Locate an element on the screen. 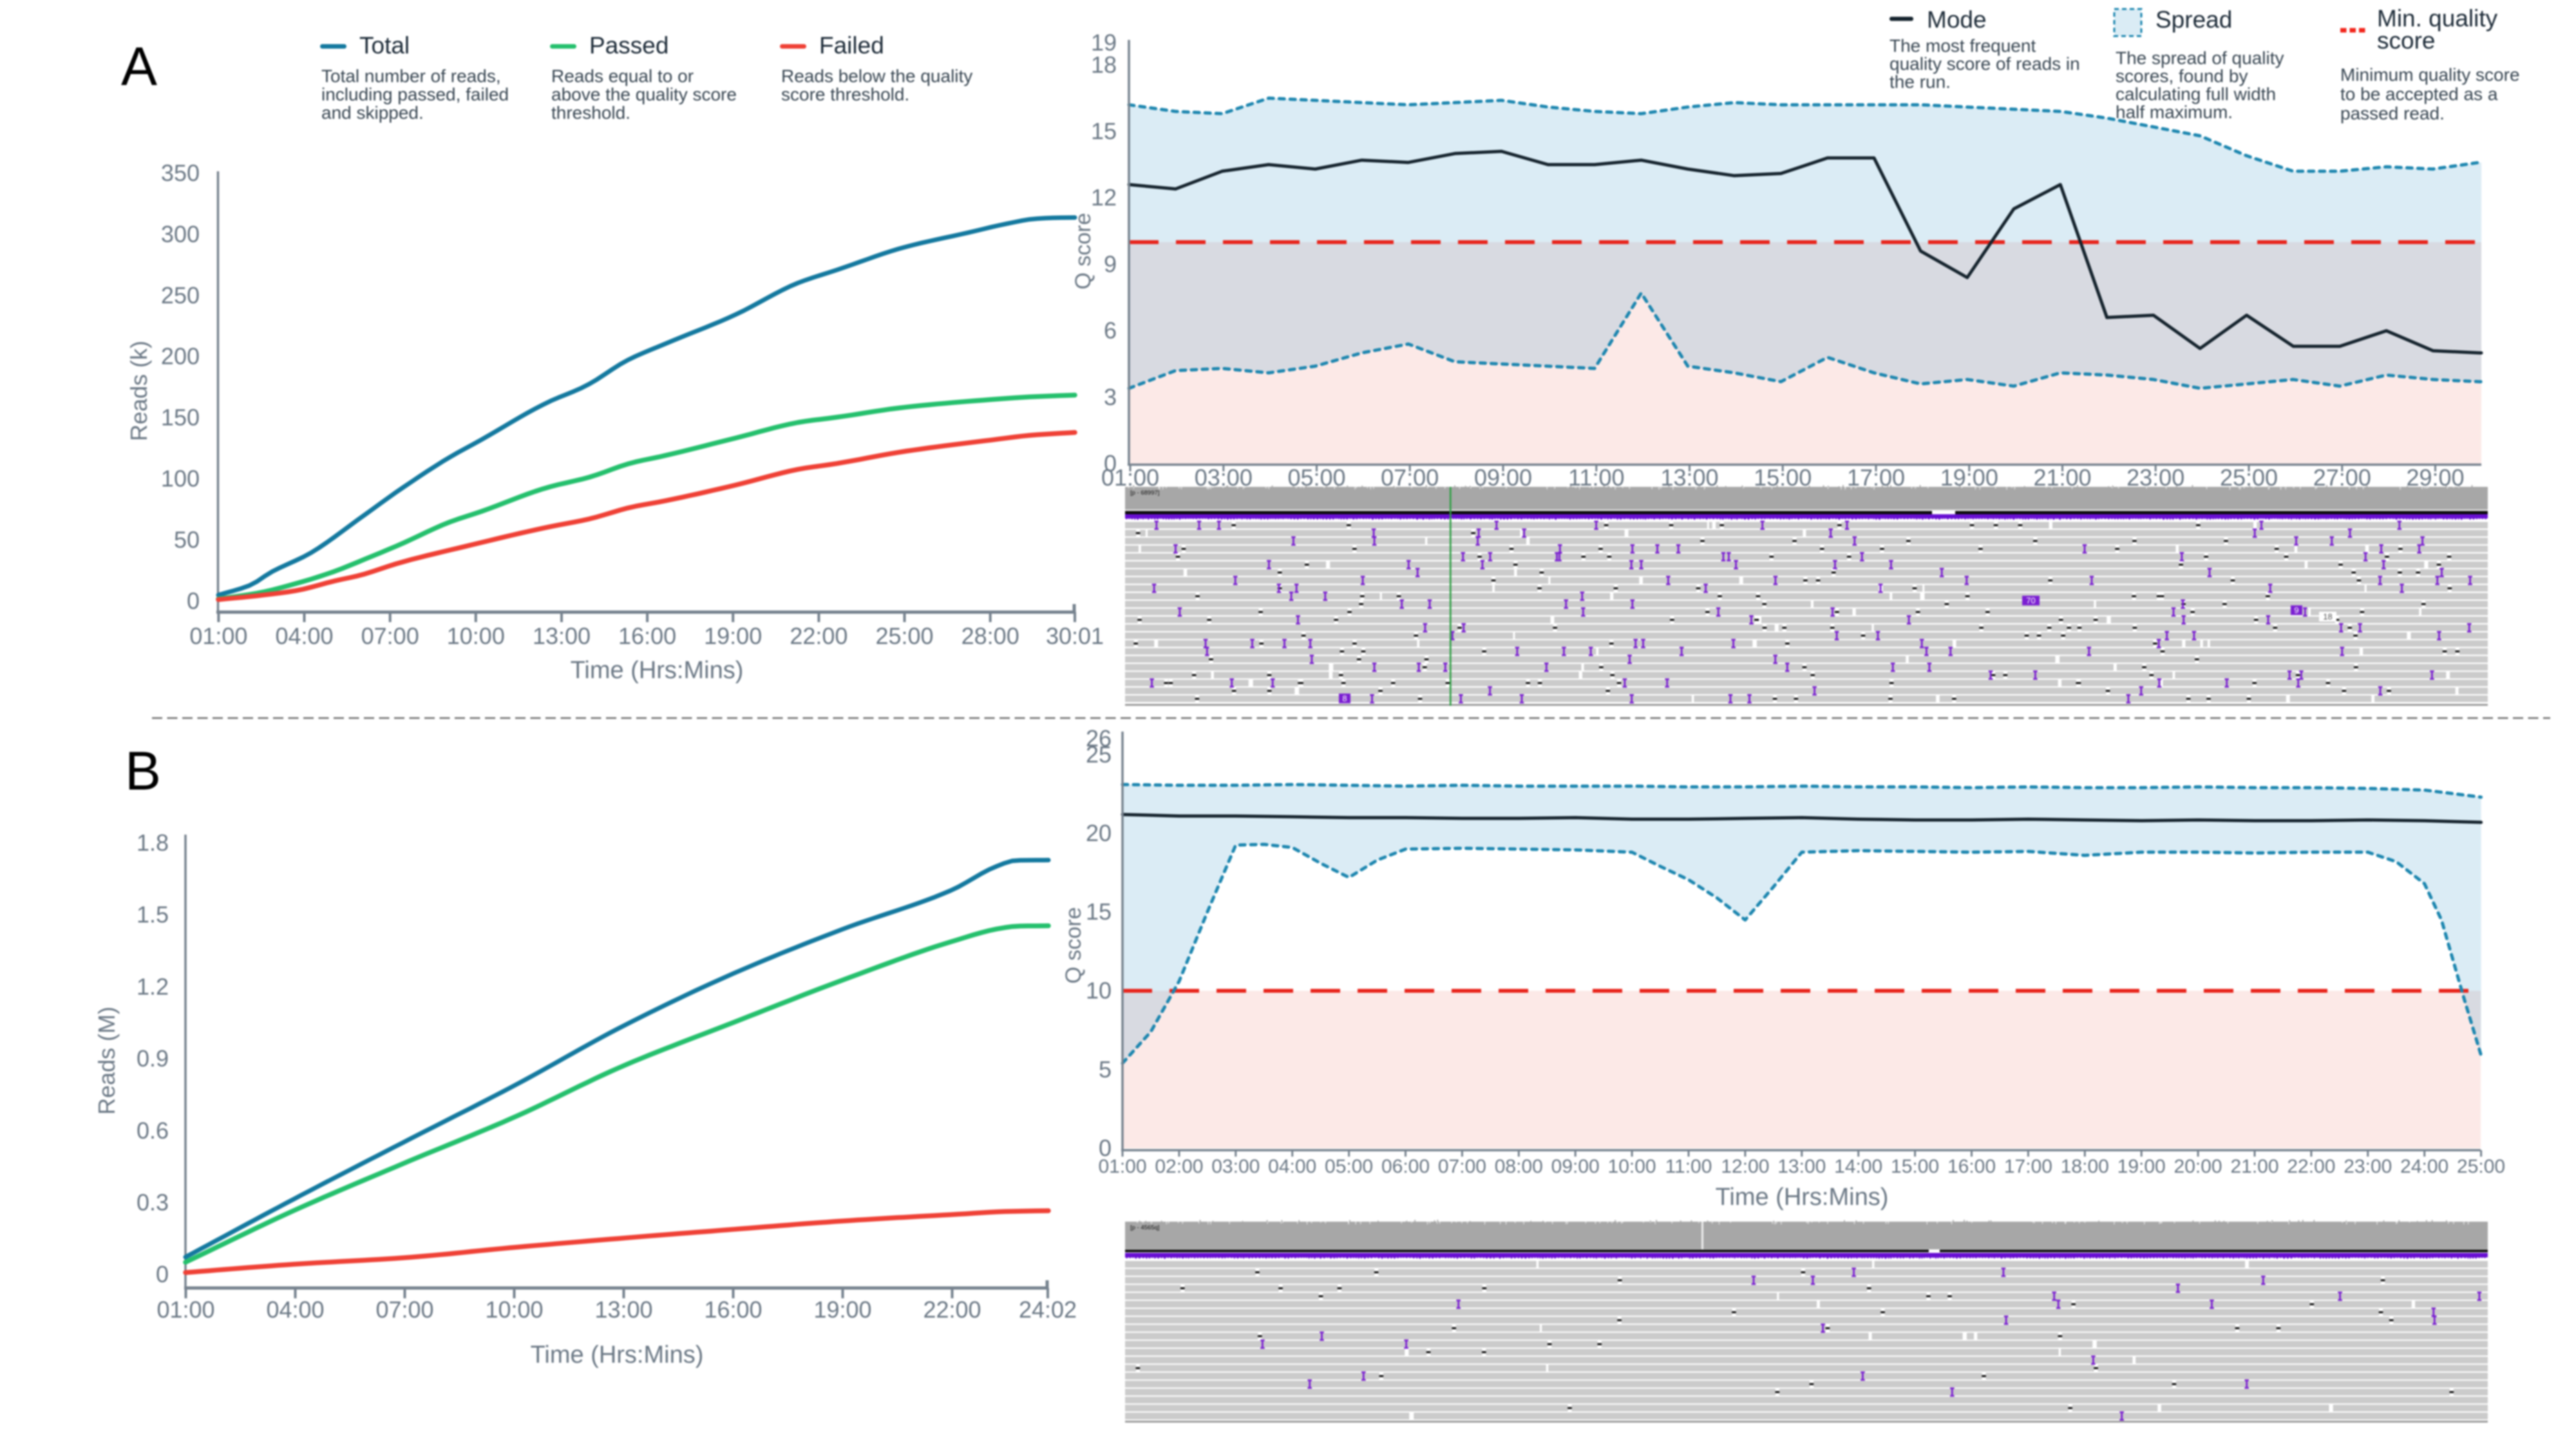 This screenshot has height=1449, width=2576. svg-text: quality score of reads in is located at coordinates (1985, 64).